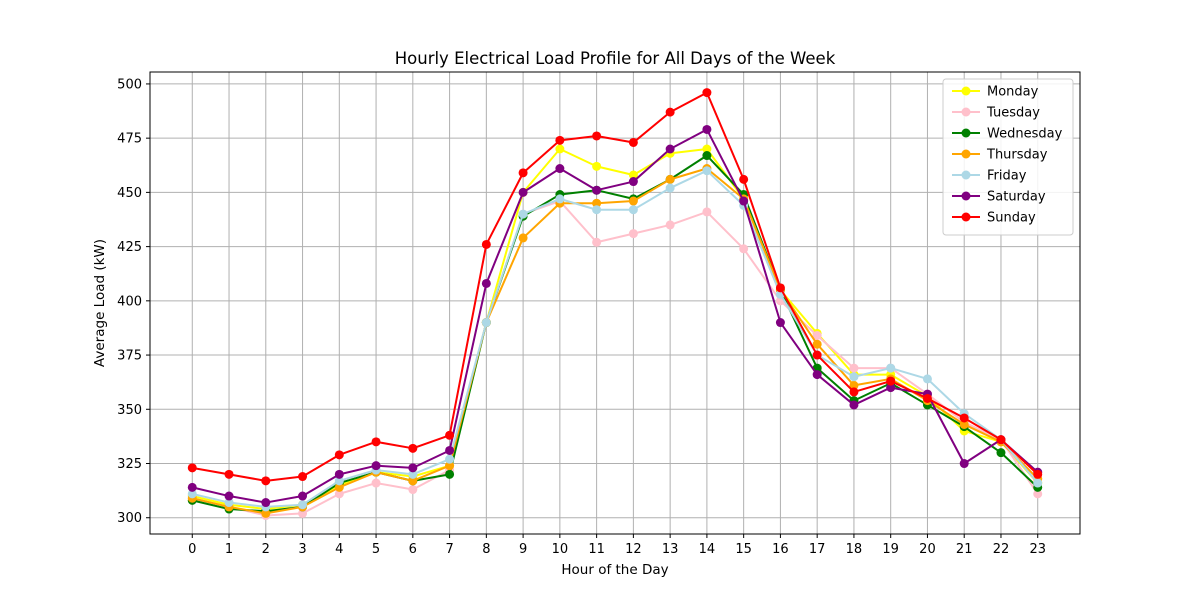  I want to click on y-tick-label: 500, so click(129, 84).